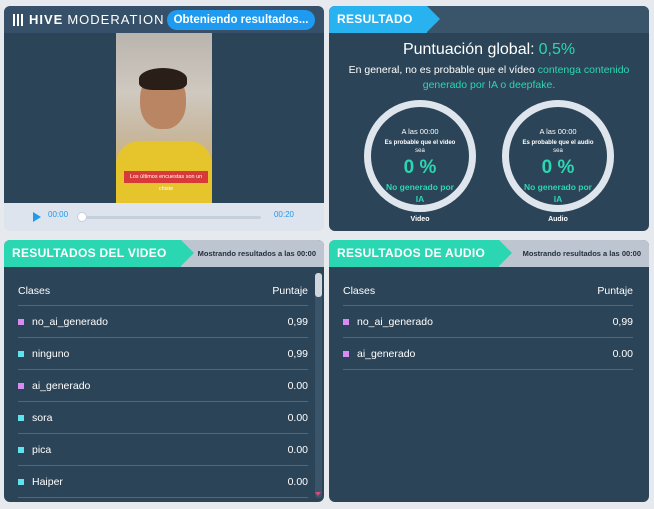 The height and width of the screenshot is (509, 654). I want to click on table-row: sora 0.00, so click(163, 418).